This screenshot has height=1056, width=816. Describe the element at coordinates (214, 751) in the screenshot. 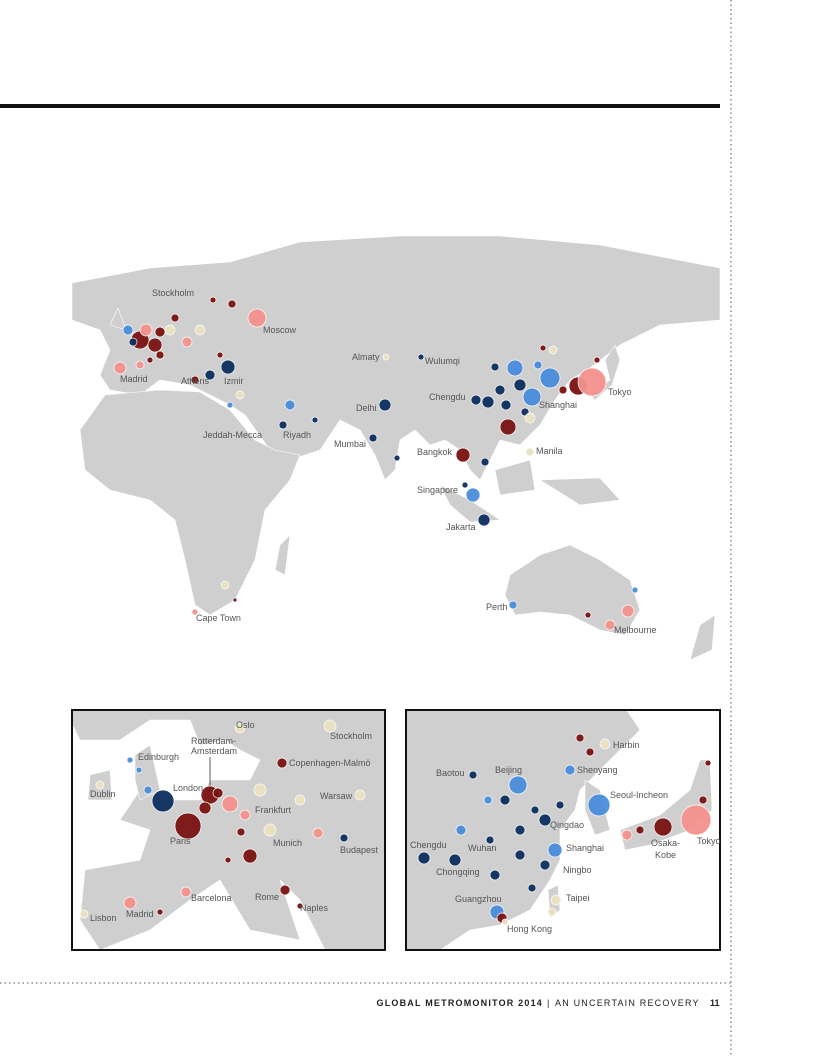

I see `city-label: Amsterdam` at that location.